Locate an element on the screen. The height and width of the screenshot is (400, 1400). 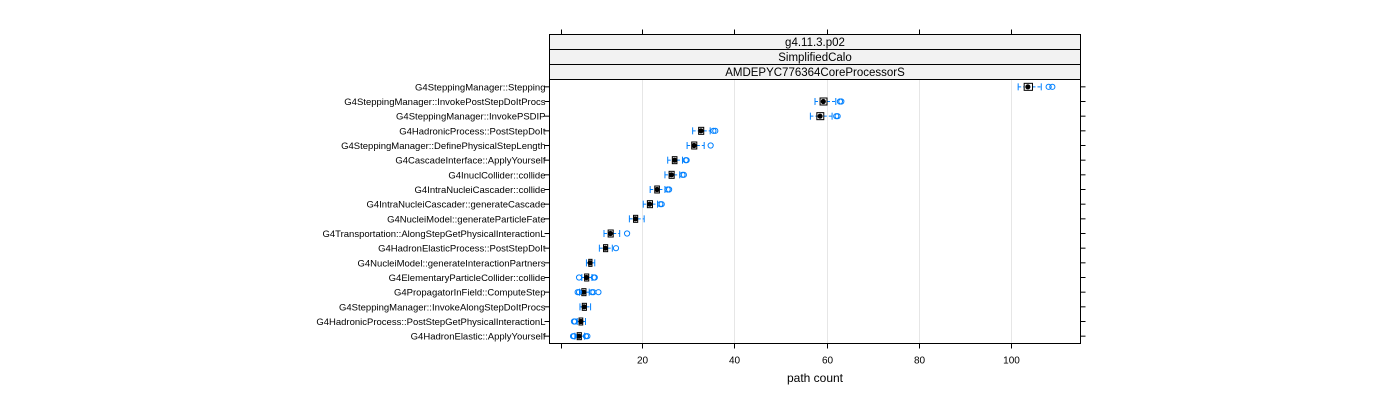
y-tick-label-2: G4SteppingManager::InvokePSDIP is located at coordinates (470, 117).